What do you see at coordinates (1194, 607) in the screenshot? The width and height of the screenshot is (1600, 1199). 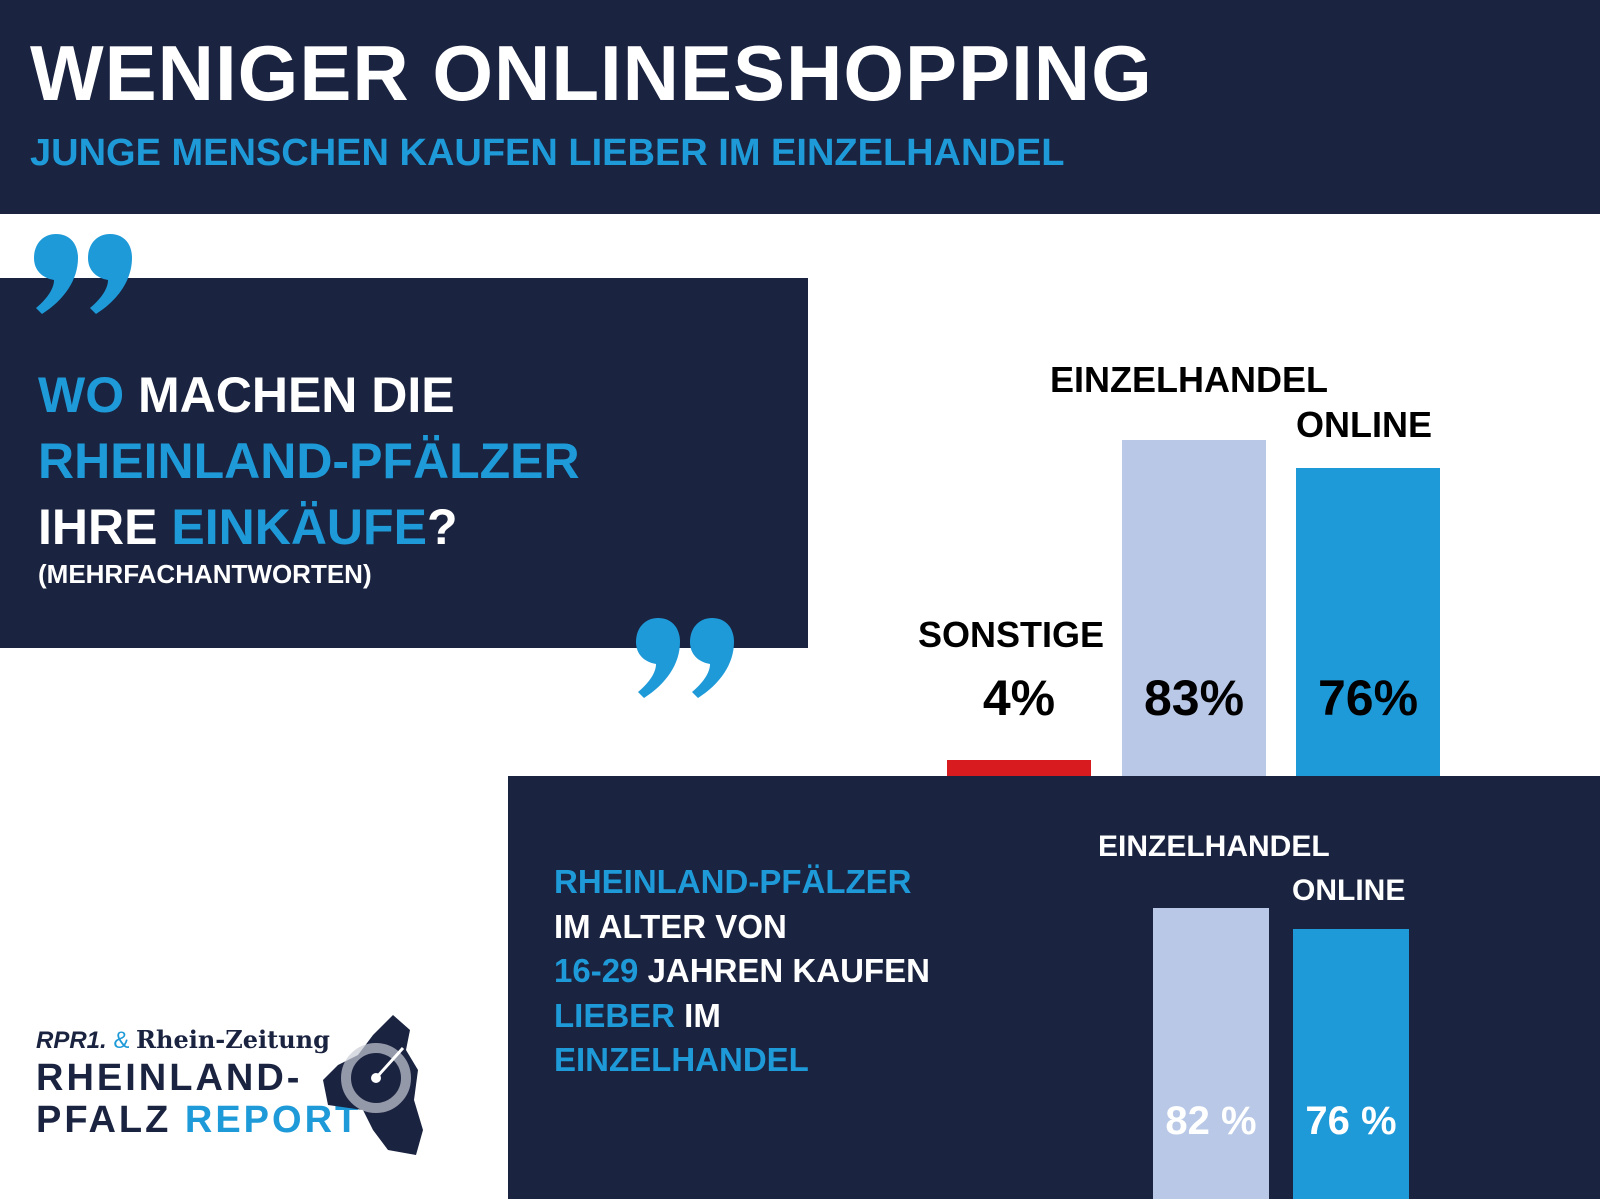 I see `bar-einzelhandel` at bounding box center [1194, 607].